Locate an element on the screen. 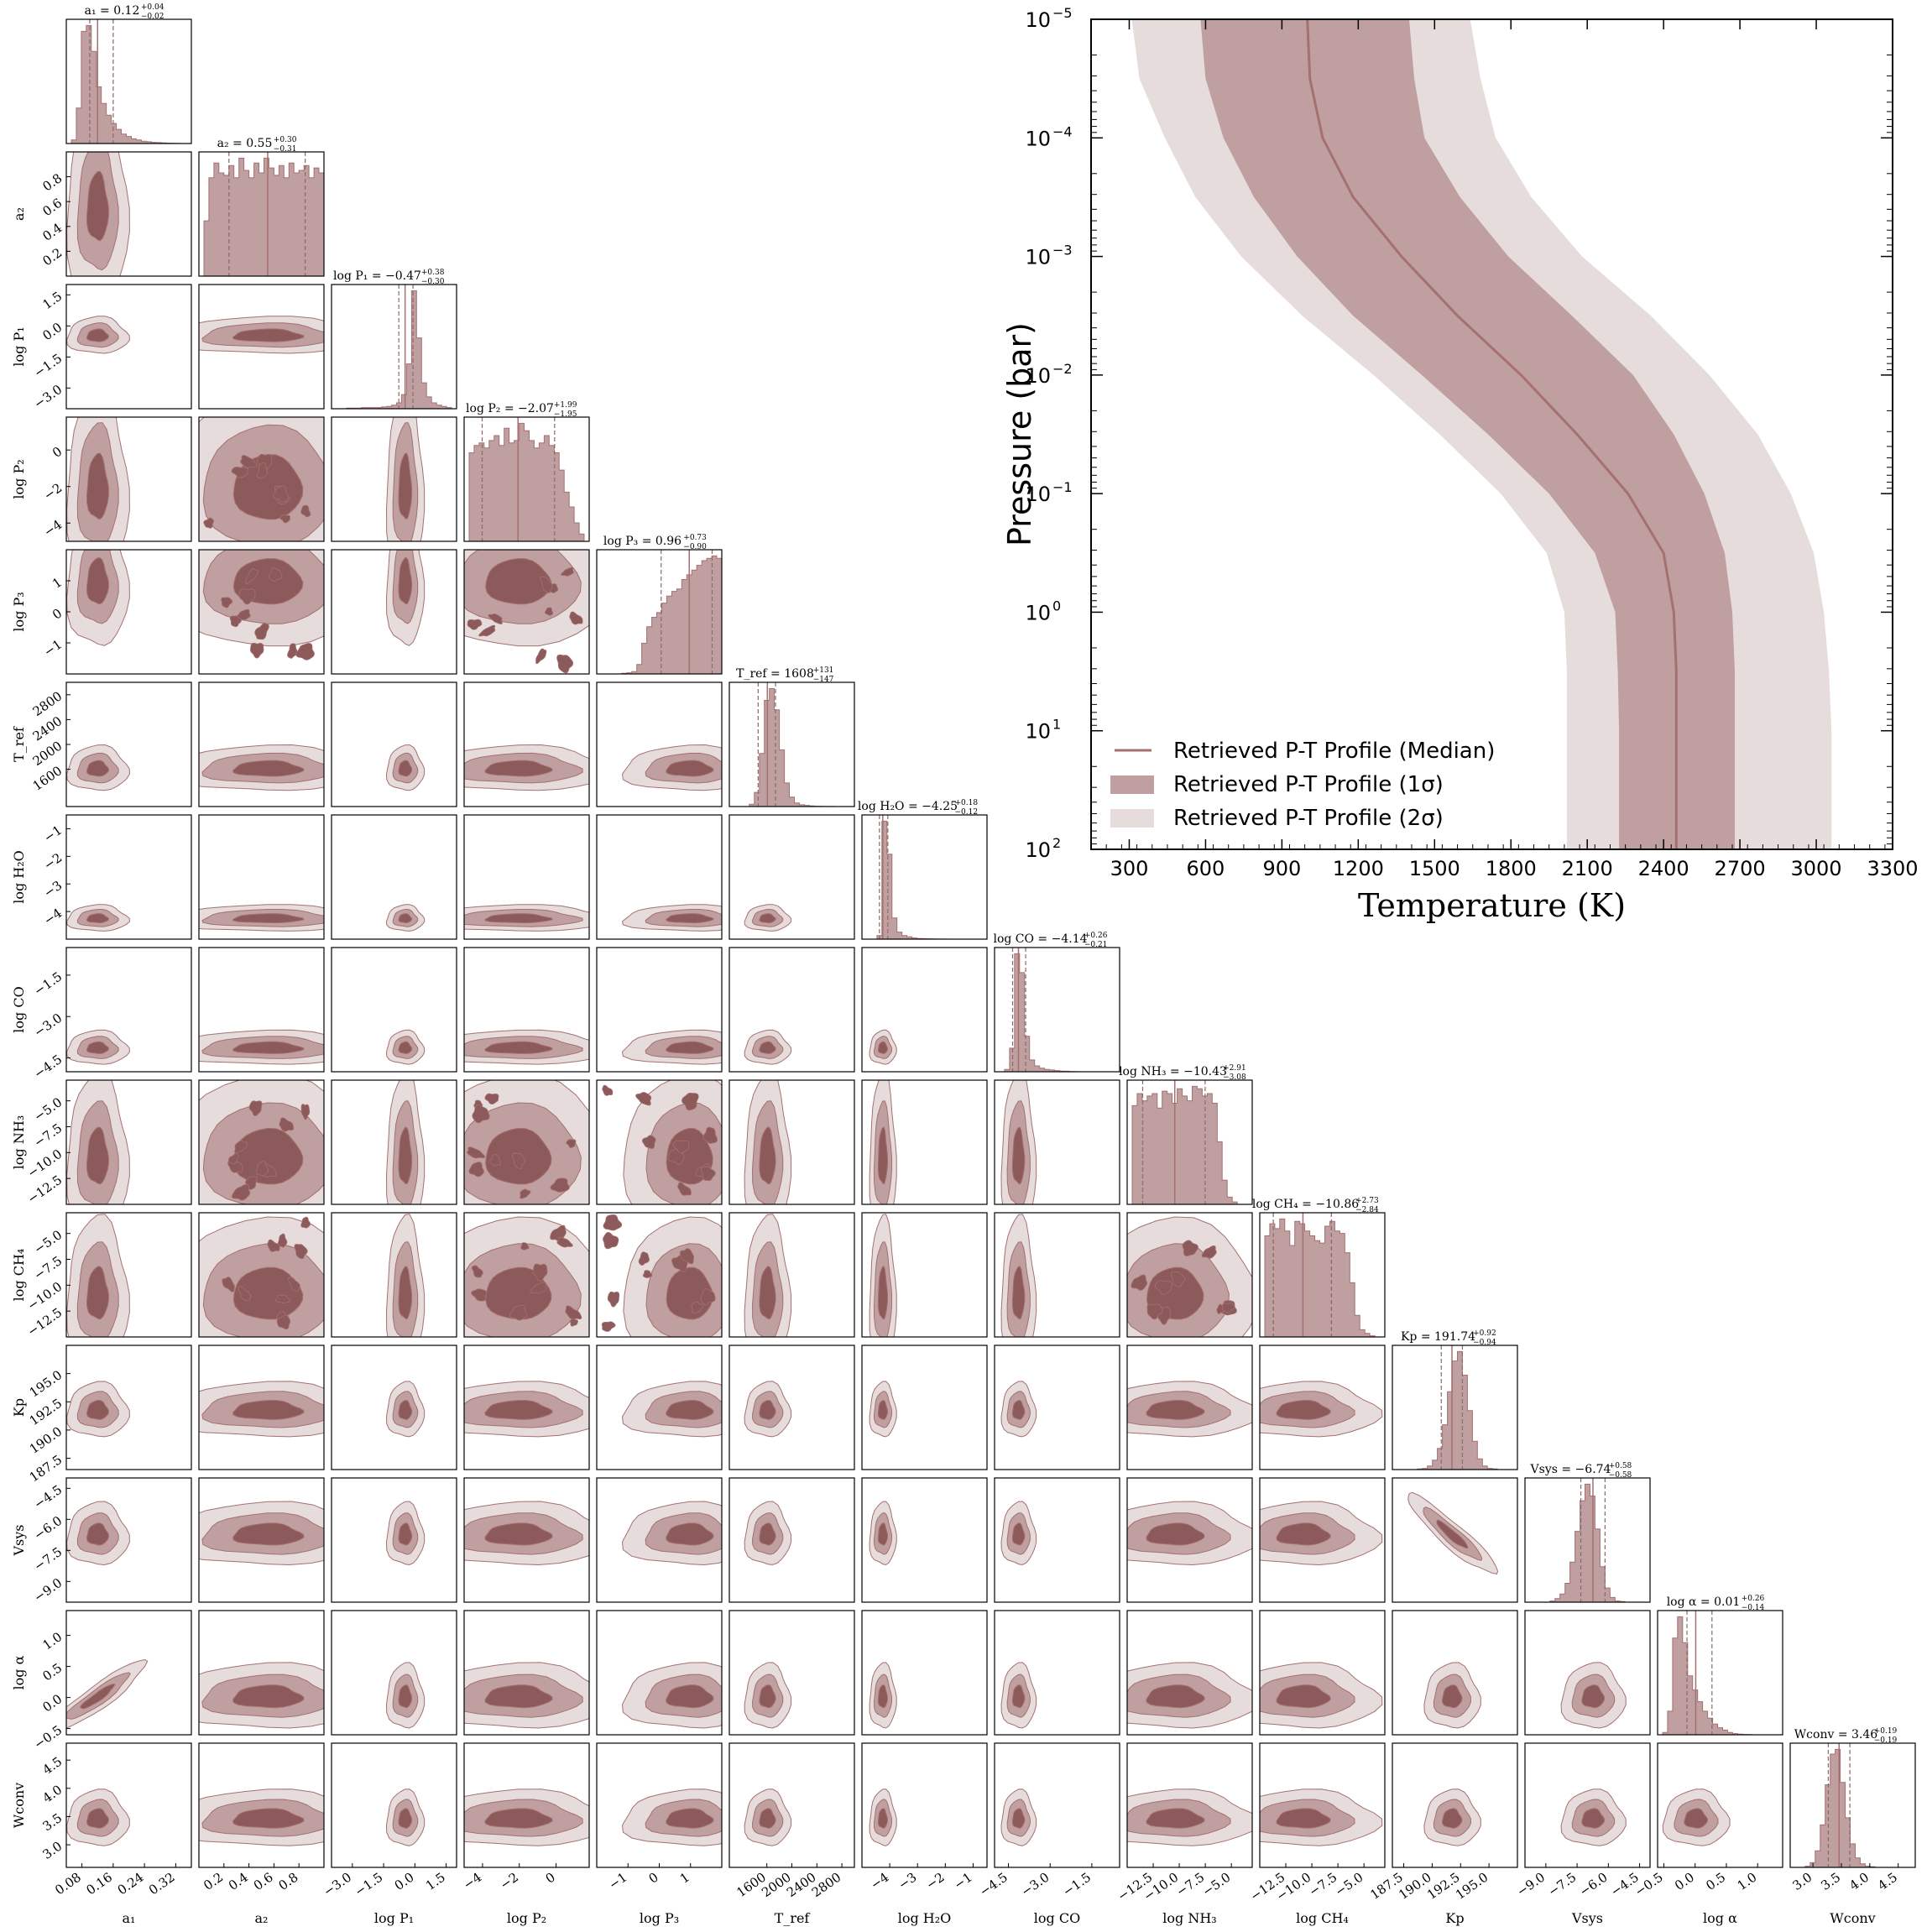 This screenshot has width=1927, height=1932. pt-x-tick-label: 300 is located at coordinates (1129, 868).